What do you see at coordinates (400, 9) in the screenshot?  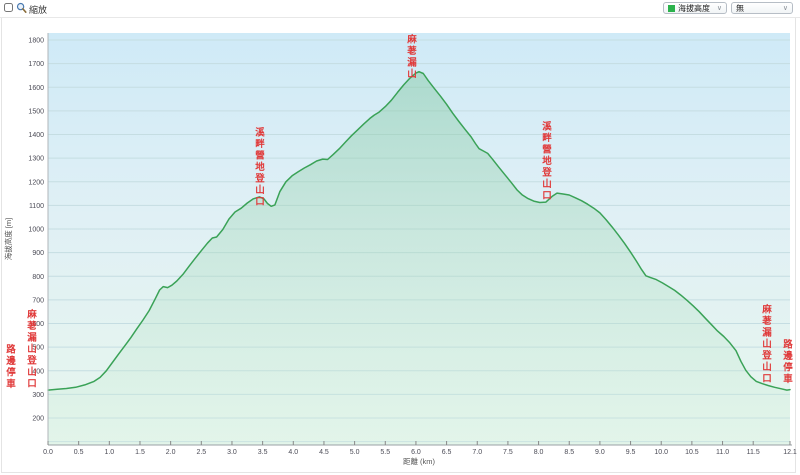 I see `chart-toolbar: 縮放 海拔高度 ∨ 無 ∨` at bounding box center [400, 9].